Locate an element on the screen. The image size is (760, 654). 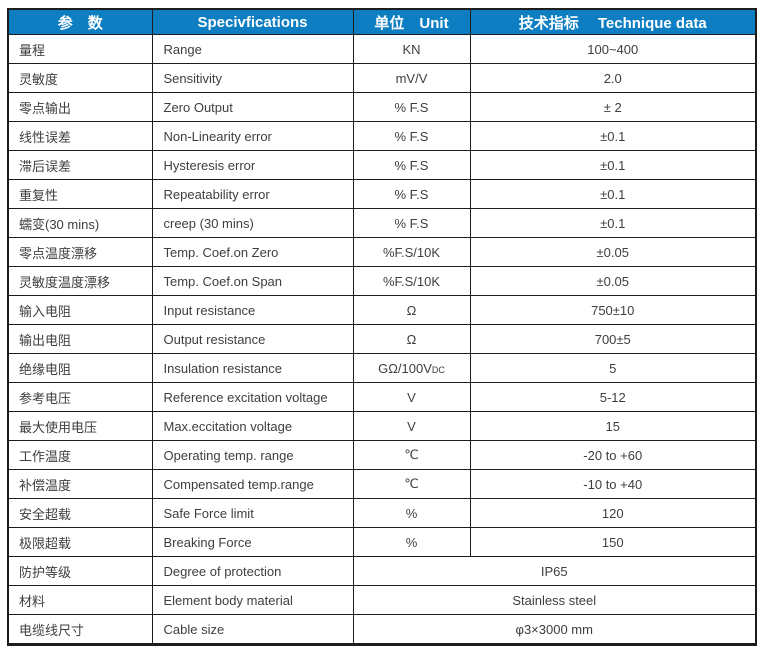
parameter-cn-cell: 防护等级 is located at coordinates (80, 571).